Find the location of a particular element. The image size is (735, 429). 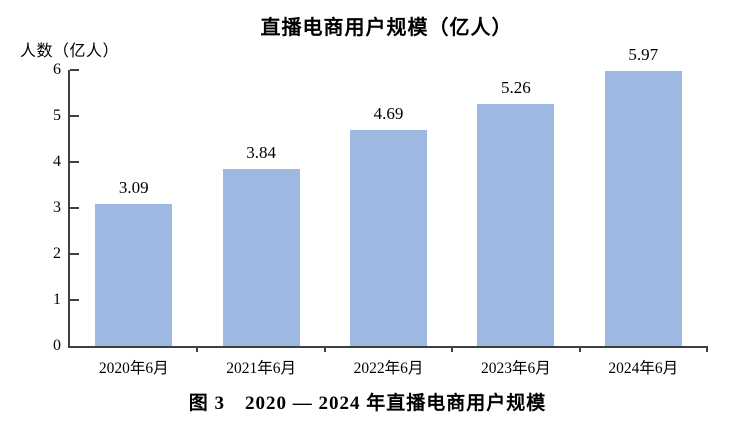

bar-value-label: 3.84 is located at coordinates (261, 153).